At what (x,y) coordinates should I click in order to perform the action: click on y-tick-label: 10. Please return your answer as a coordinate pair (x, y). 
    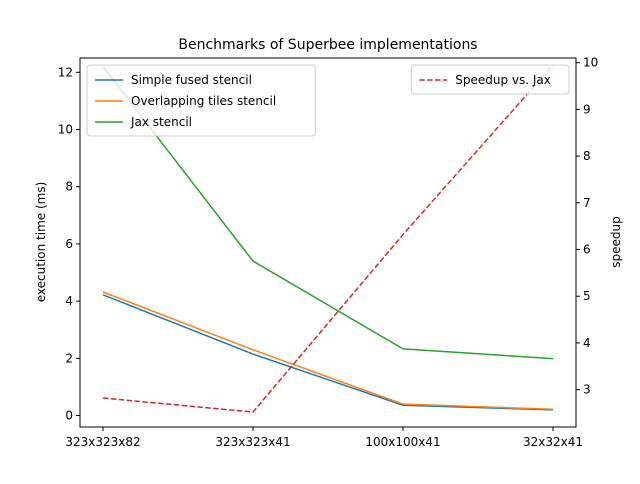
    Looking at the image, I should click on (65, 130).